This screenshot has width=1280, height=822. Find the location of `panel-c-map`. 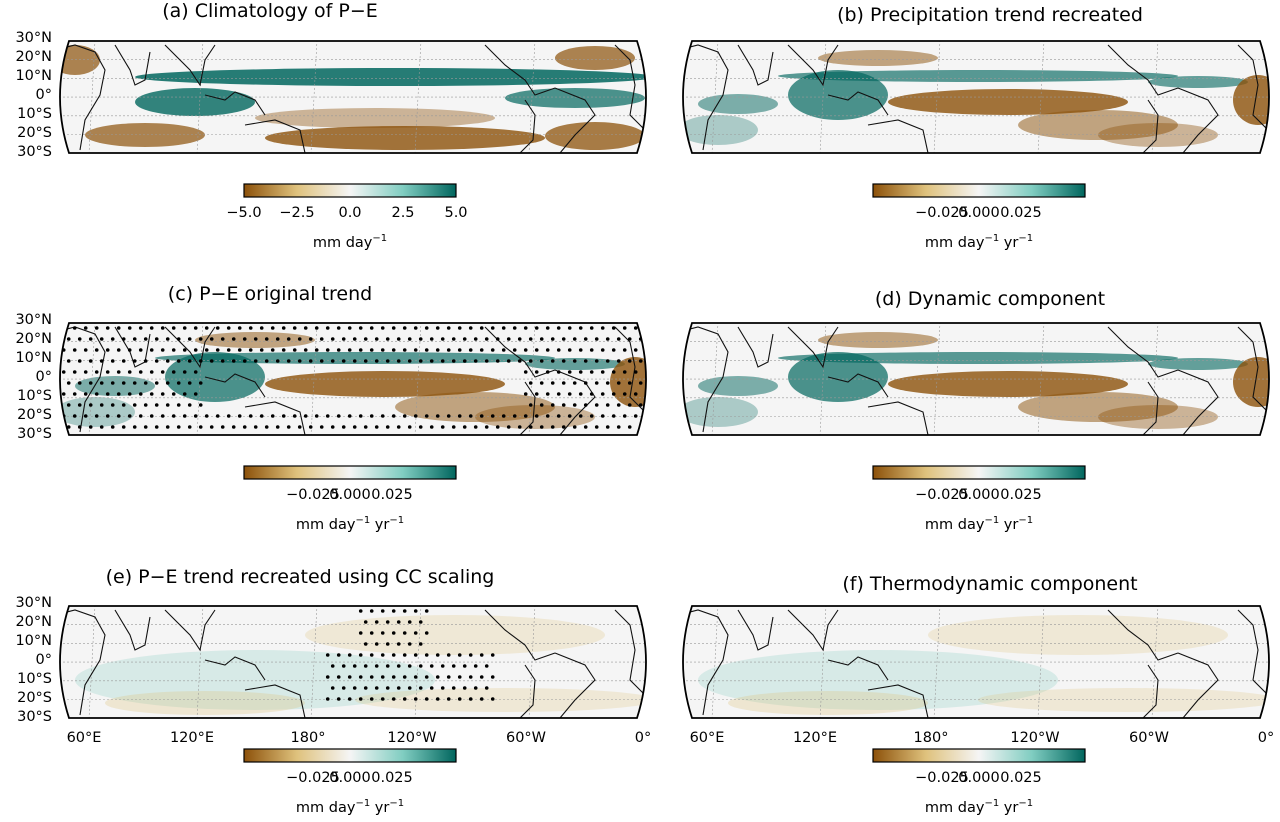

panel-c-map is located at coordinates (353, 379).